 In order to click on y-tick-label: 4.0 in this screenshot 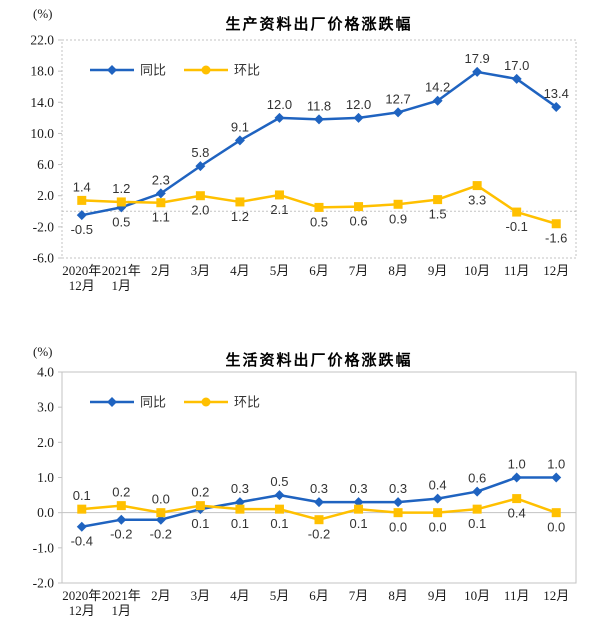, I will do `click(45, 372)`.